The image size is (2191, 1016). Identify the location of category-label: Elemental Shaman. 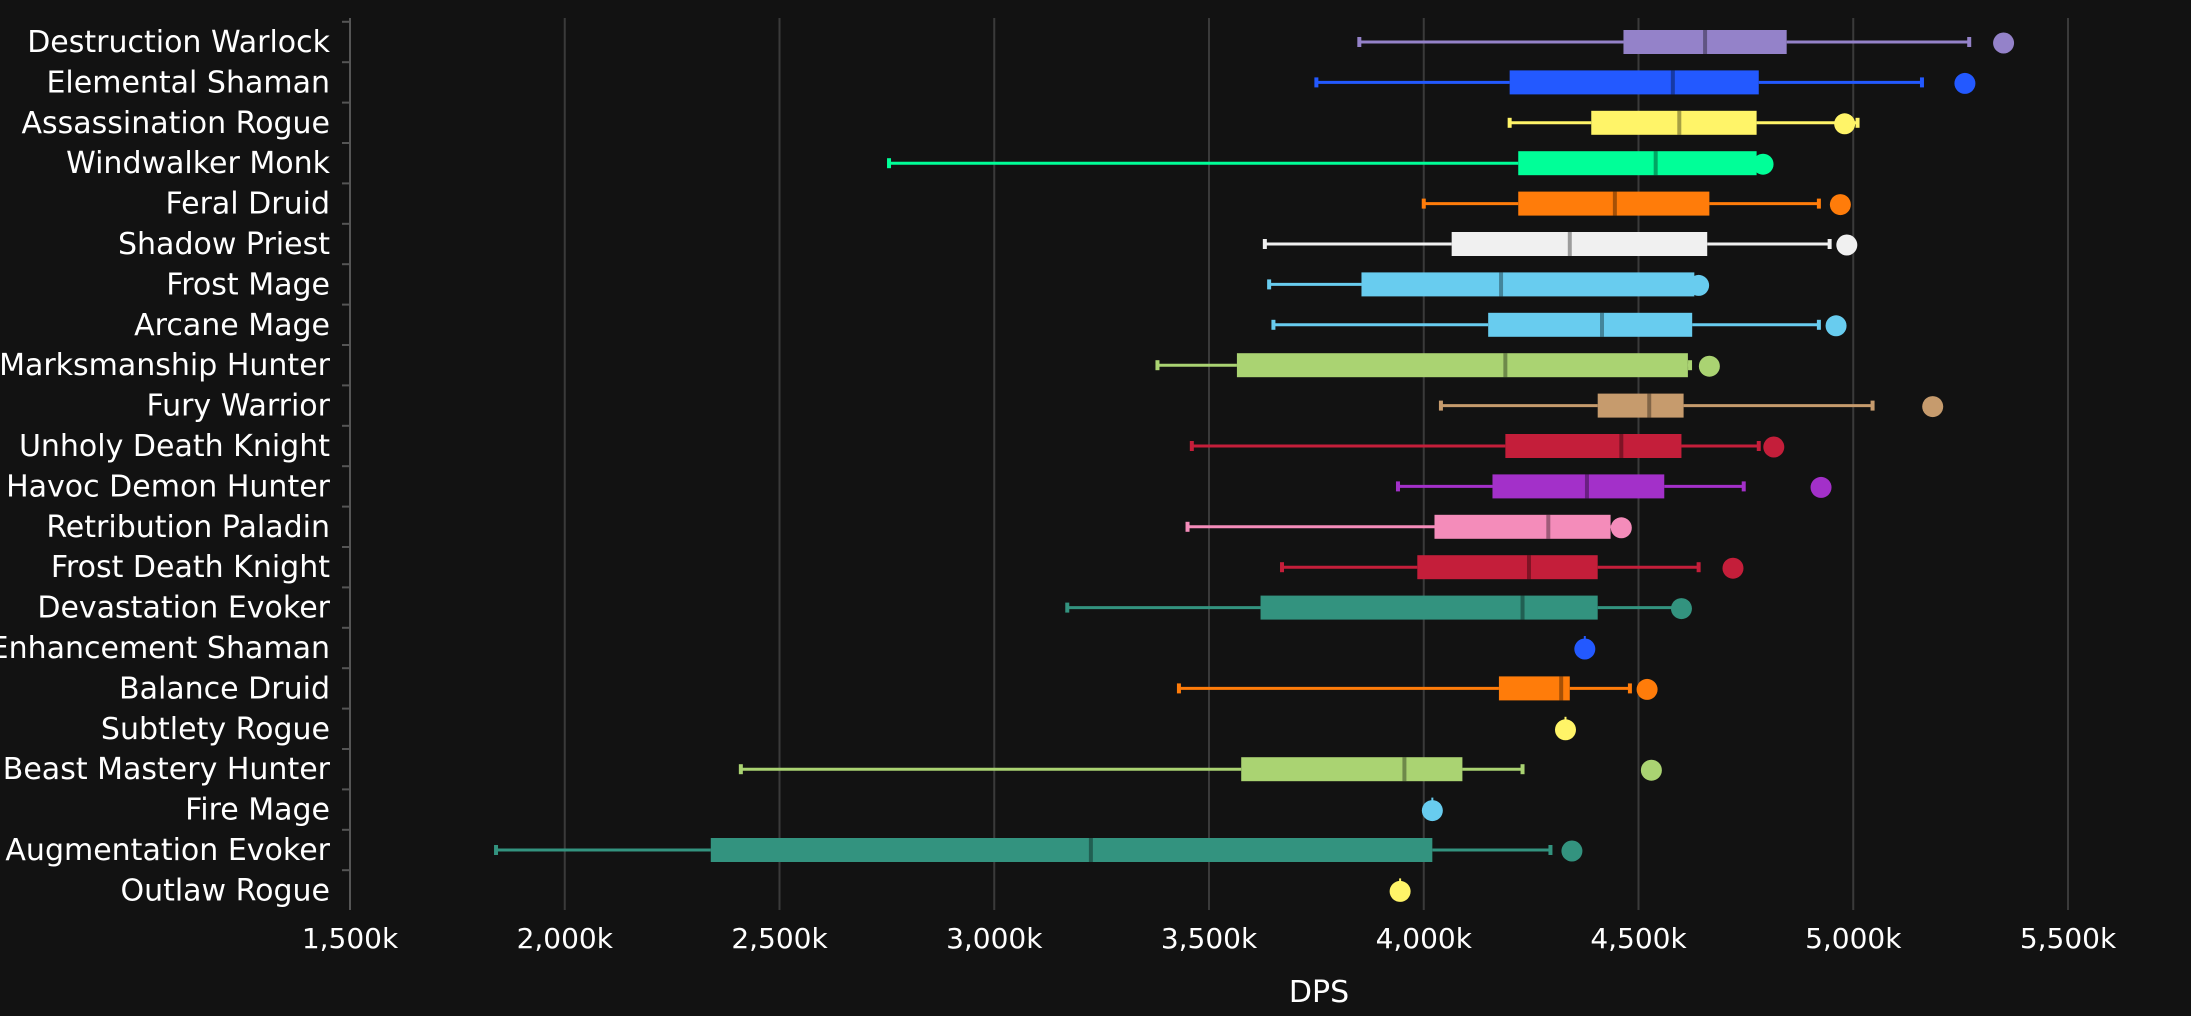
(188, 82).